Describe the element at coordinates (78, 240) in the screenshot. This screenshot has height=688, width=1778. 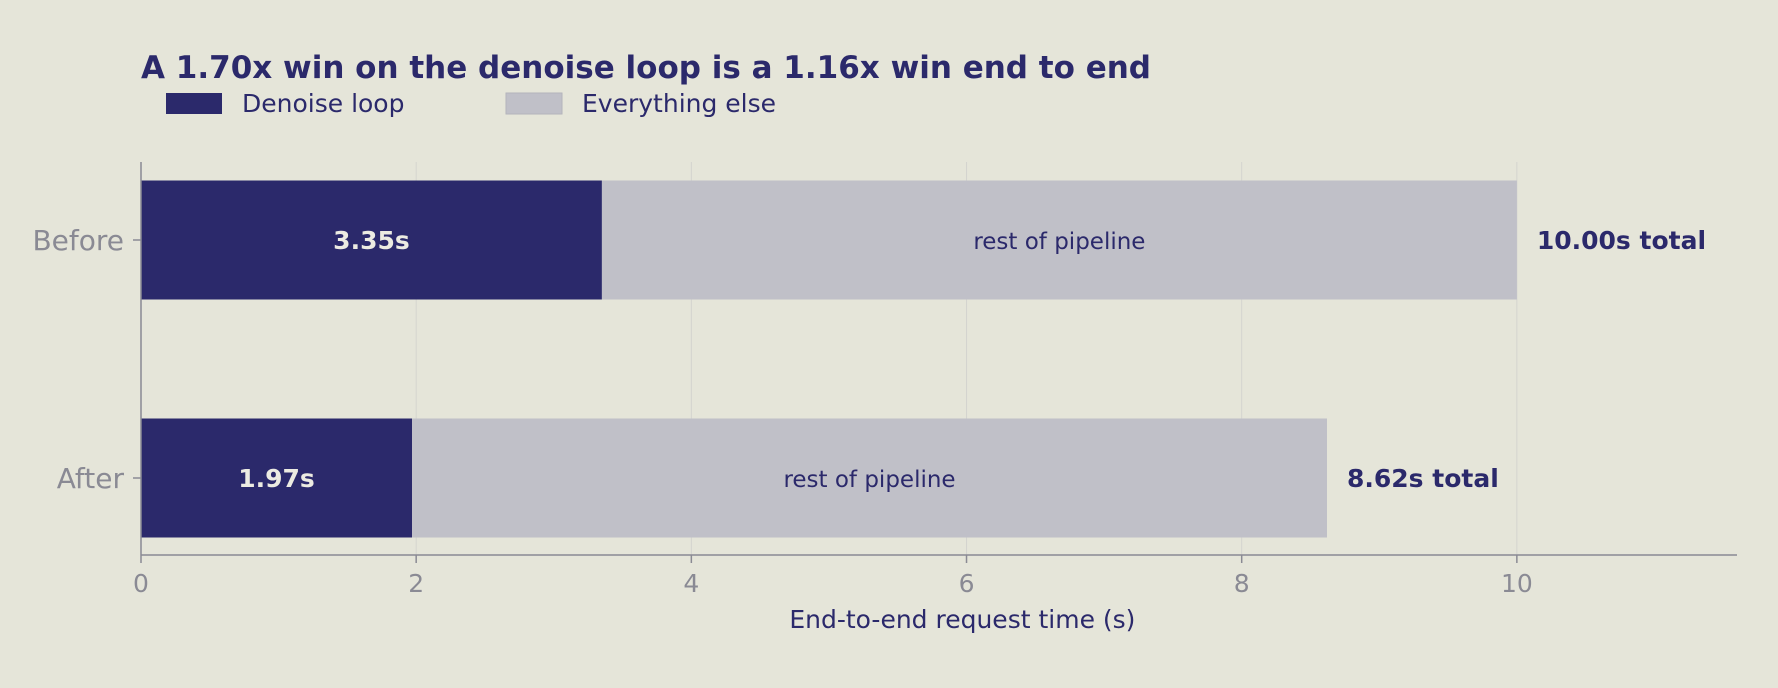
I see `ytick-label-before: Before` at that location.